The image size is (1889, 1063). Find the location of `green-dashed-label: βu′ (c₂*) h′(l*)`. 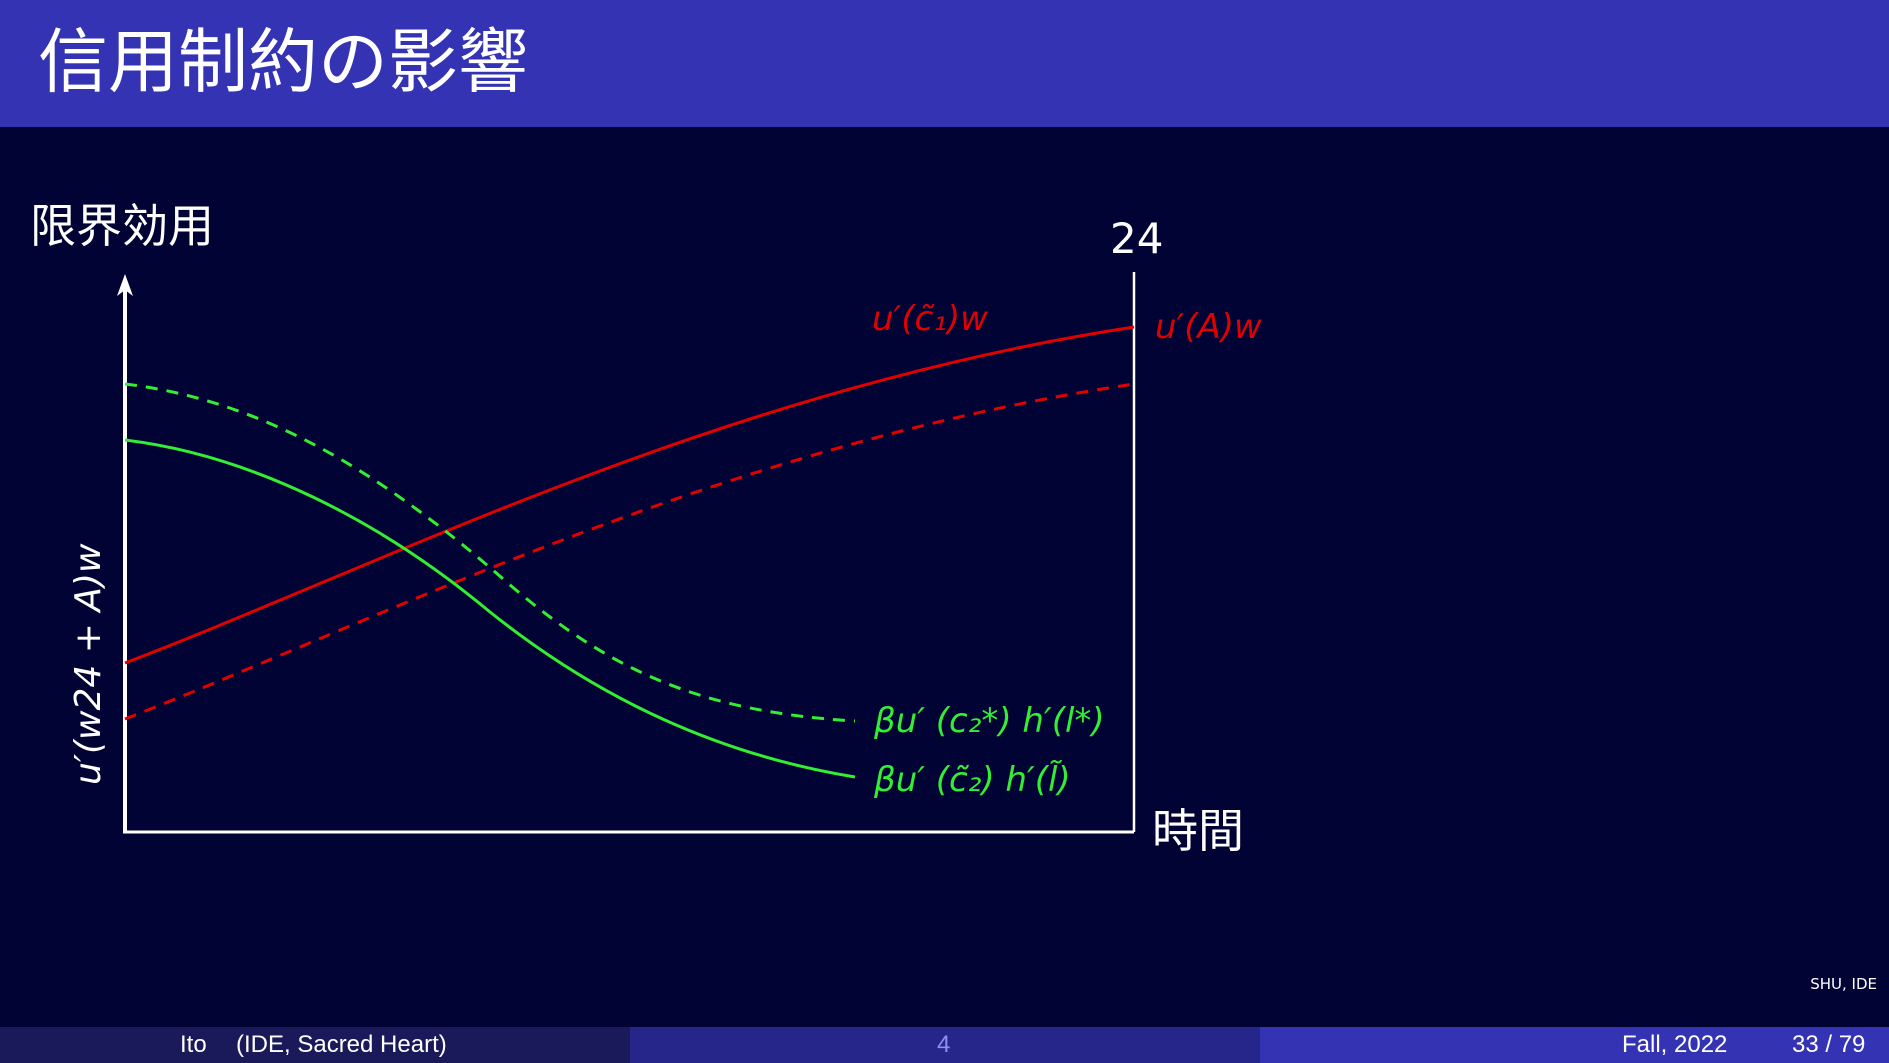

green-dashed-label: βu′ (c₂*) h′(l*) is located at coordinates (989, 721).